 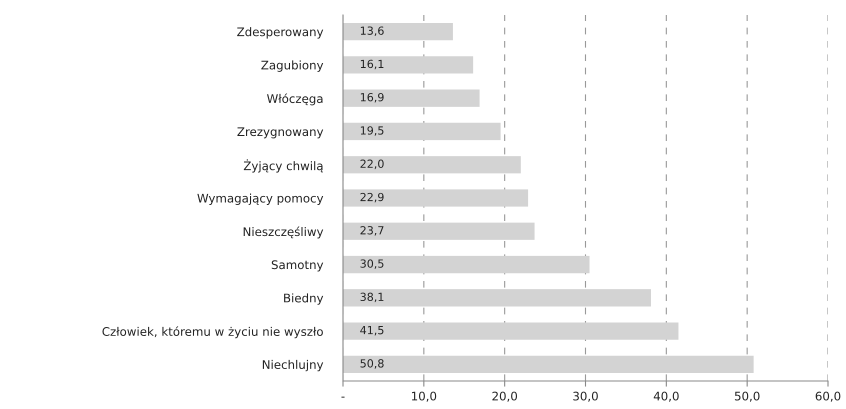 I want to click on data-label: 50,8, so click(x=372, y=364).